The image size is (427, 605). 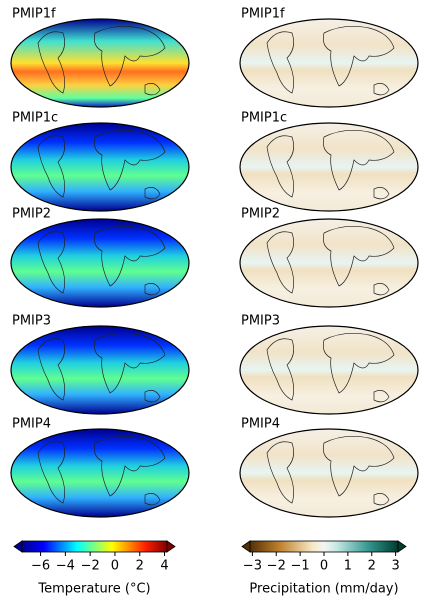 What do you see at coordinates (93, 589) in the screenshot?
I see `colorbar-label: Temperature (°C)` at bounding box center [93, 589].